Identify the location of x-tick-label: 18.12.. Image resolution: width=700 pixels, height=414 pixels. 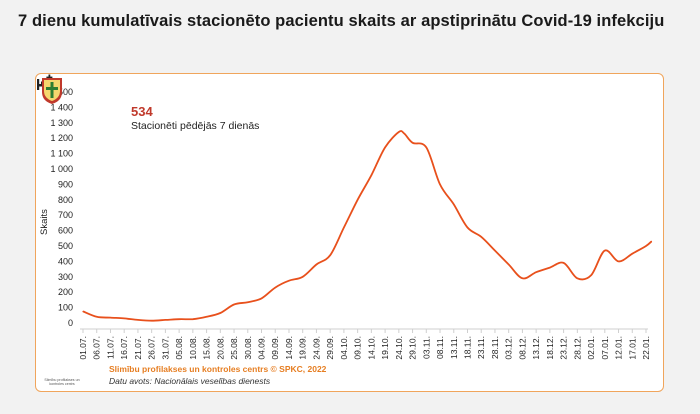
(550, 348).